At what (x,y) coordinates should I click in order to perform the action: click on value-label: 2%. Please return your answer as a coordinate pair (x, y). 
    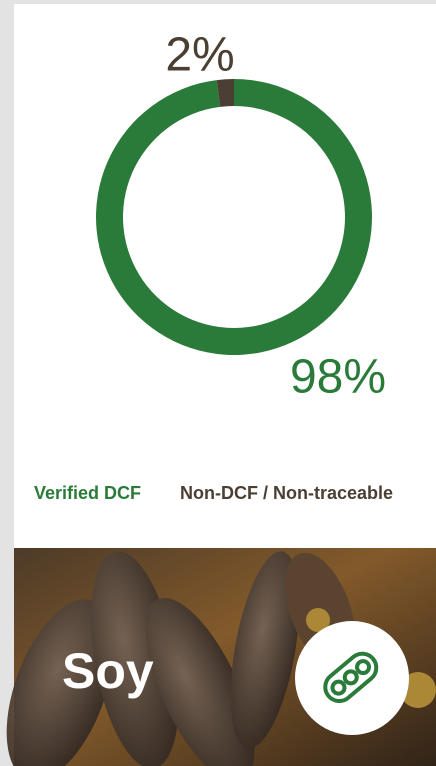
    Looking at the image, I should click on (199, 55).